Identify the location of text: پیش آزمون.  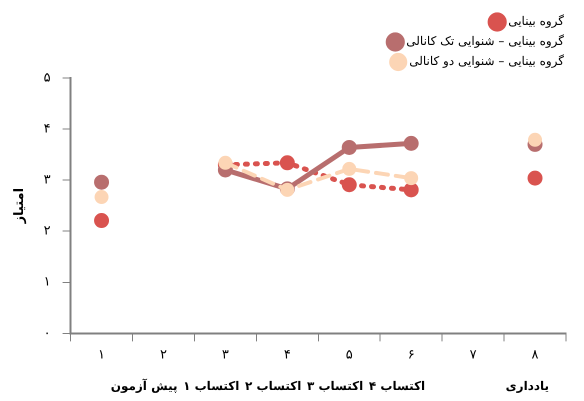
(144, 386).